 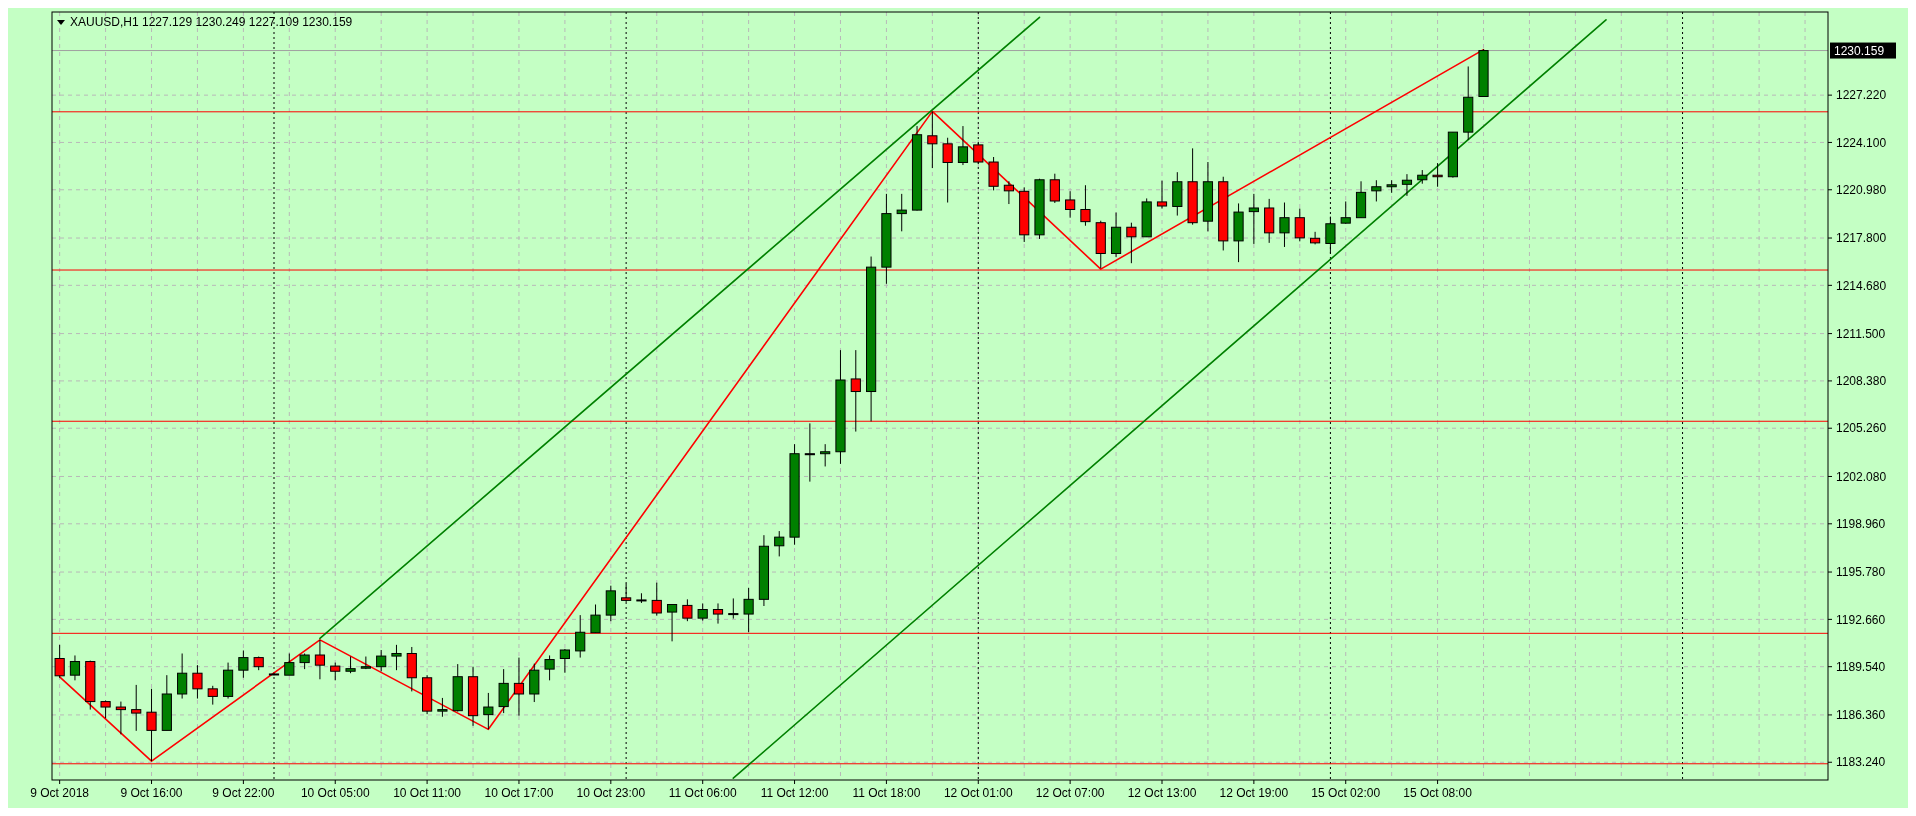 I want to click on x-tick-label: 15 Oct 02:00, so click(x=1346, y=793).